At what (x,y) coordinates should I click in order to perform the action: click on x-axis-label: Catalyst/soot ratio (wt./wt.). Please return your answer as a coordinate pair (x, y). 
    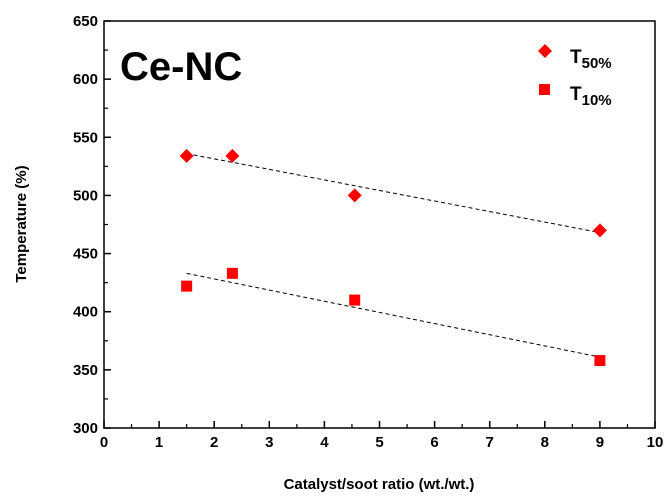
    Looking at the image, I should click on (379, 484).